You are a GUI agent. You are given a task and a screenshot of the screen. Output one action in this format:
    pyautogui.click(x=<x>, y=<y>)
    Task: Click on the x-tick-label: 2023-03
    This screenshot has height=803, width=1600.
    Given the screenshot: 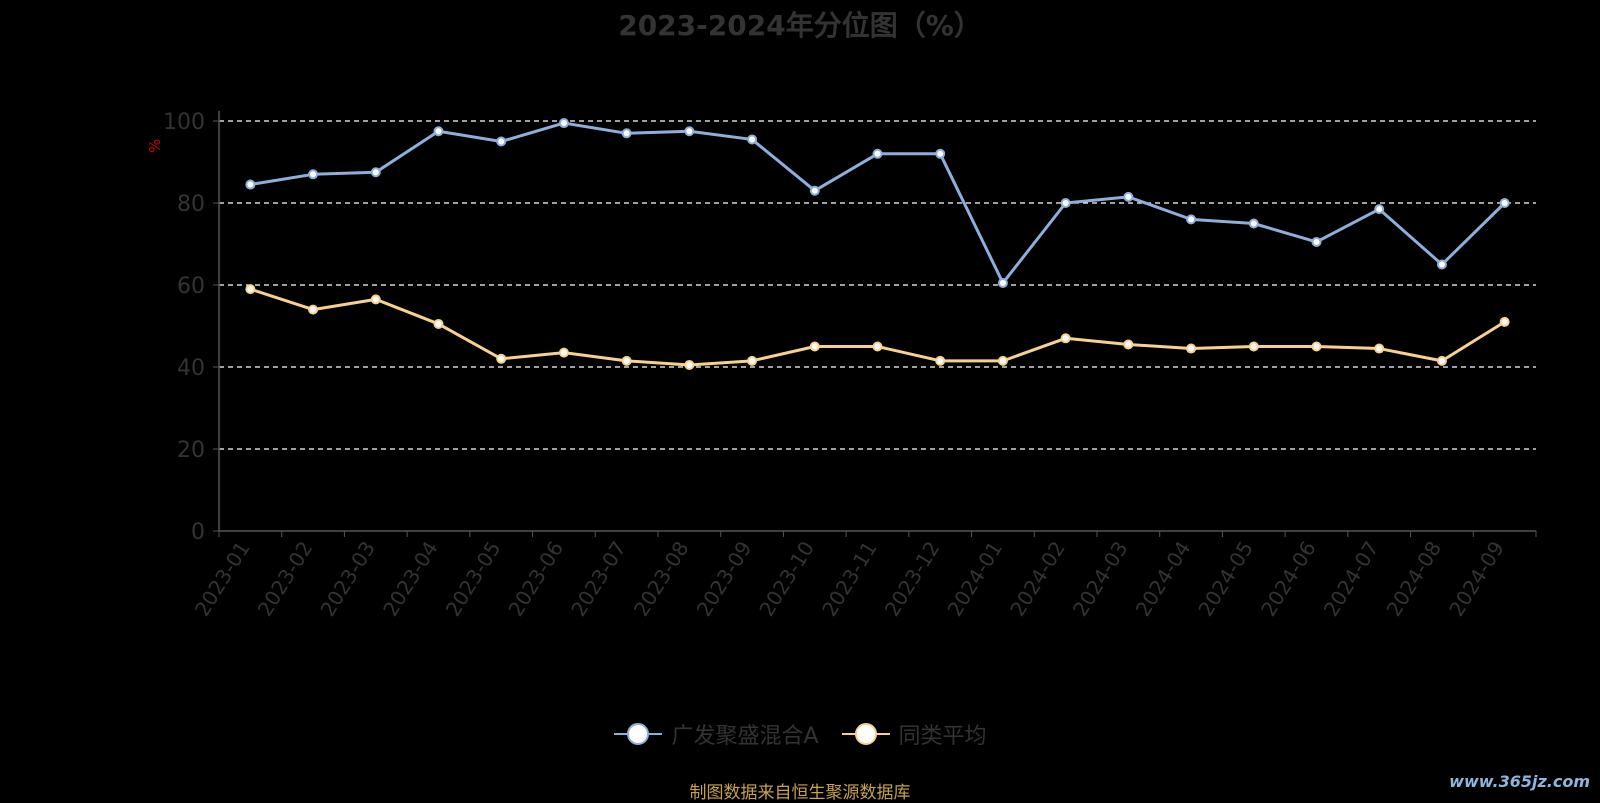 What is the action you would take?
    pyautogui.click(x=347, y=579)
    